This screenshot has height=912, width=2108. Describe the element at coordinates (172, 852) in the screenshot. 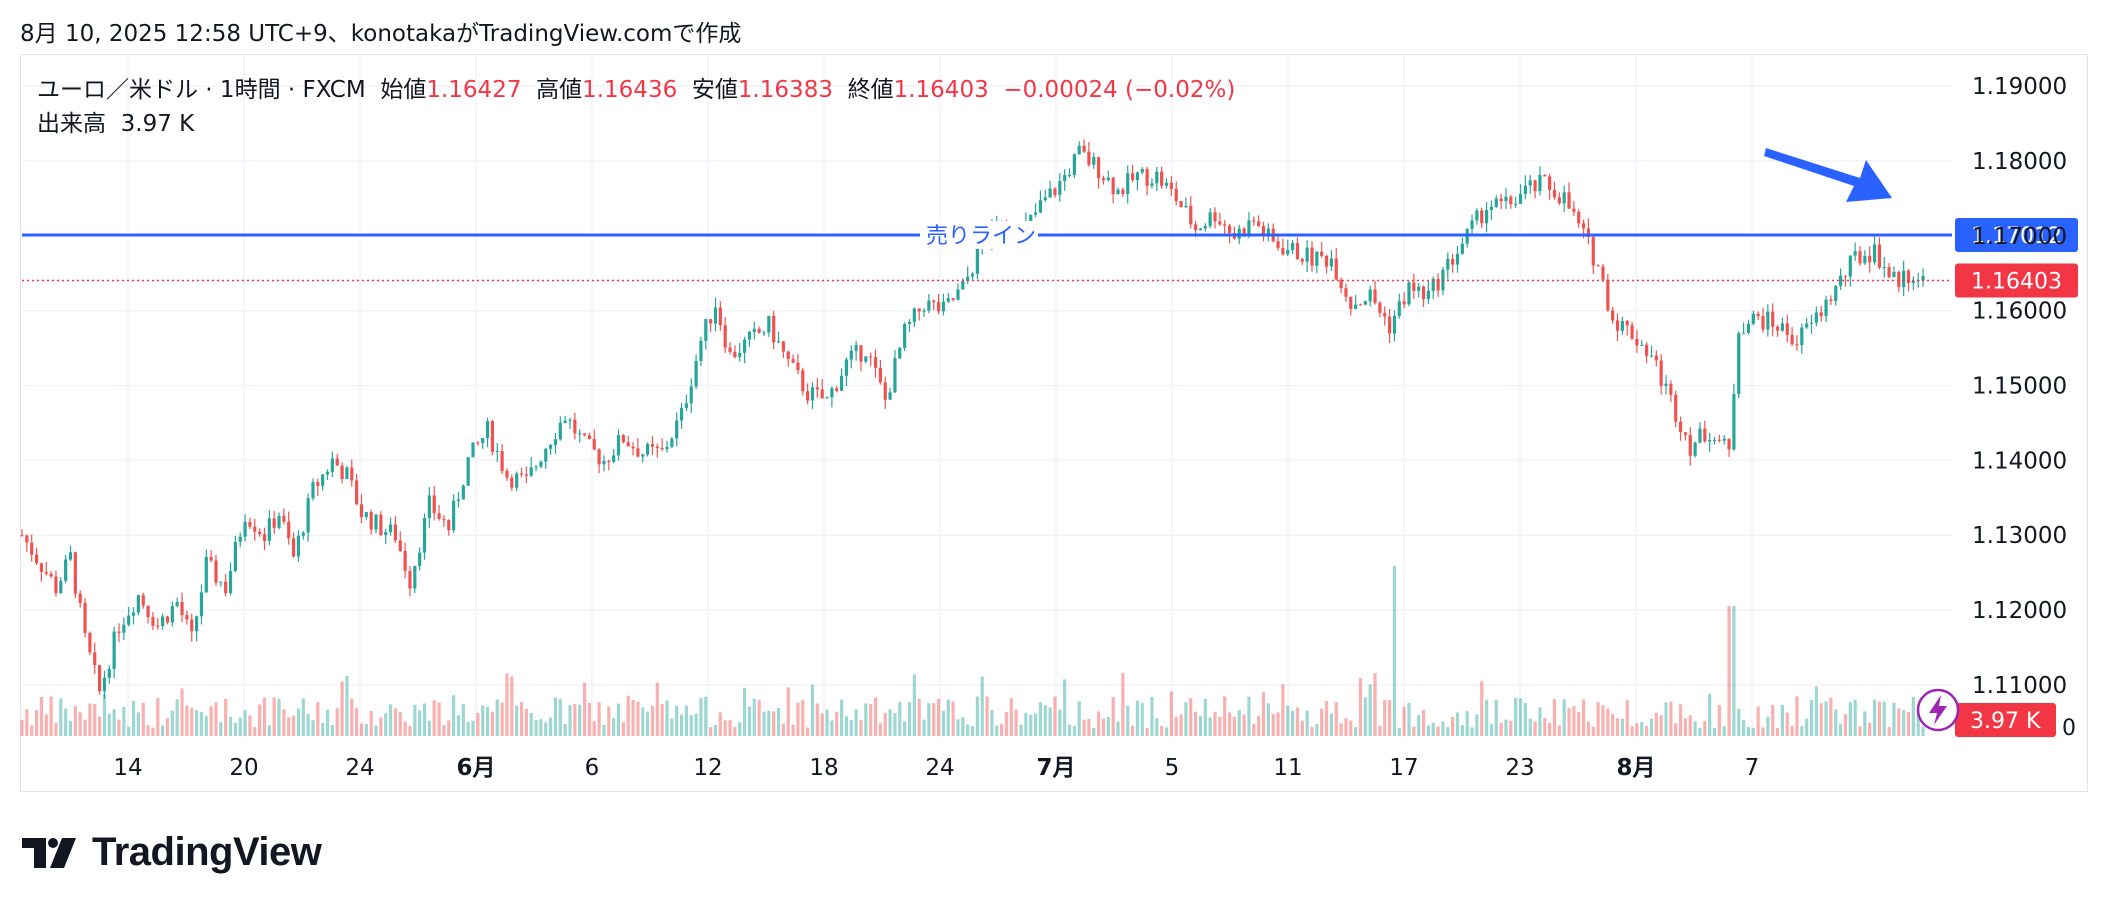

I see `tradingview-logo: TradingView` at that location.